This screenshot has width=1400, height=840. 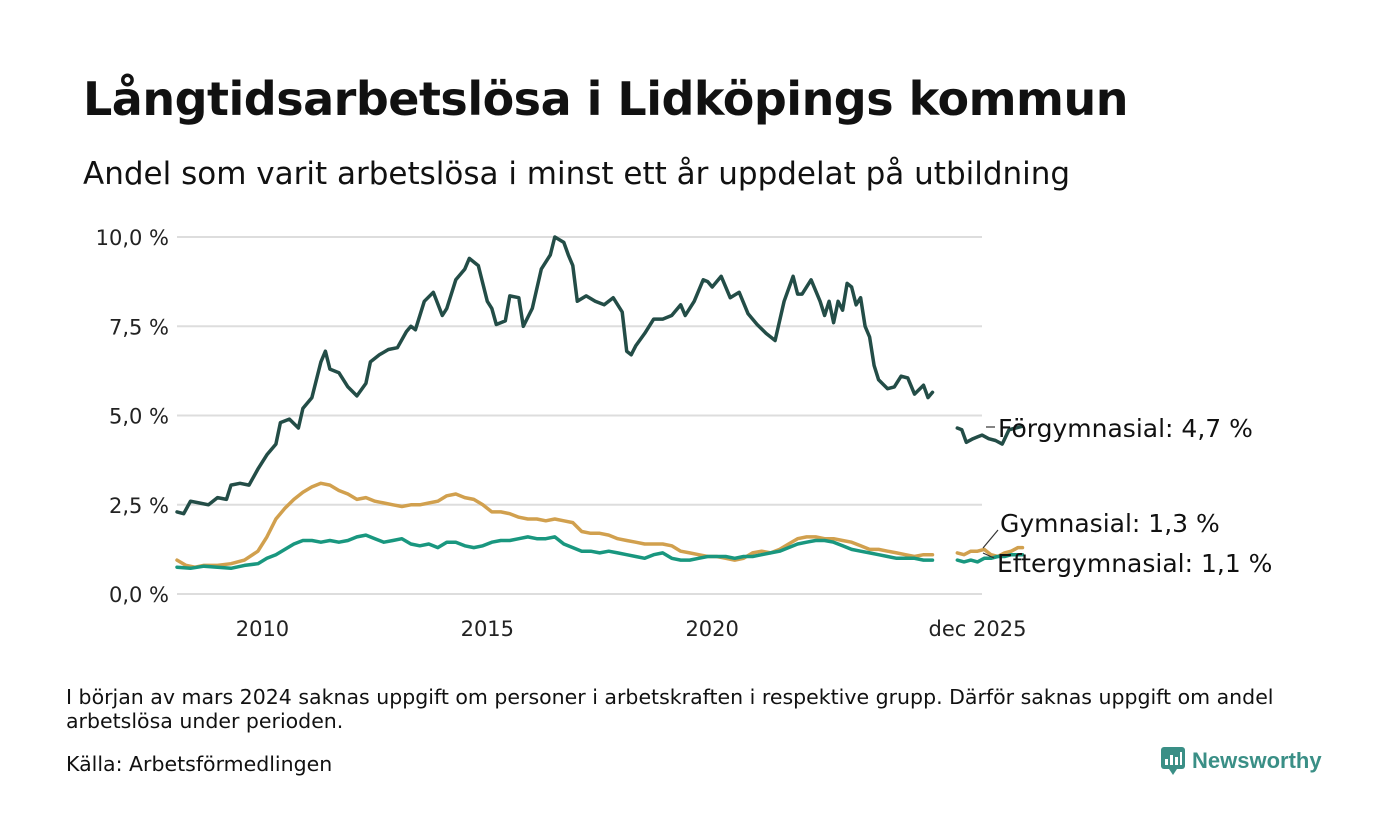 I want to click on x-tick-label-0: 2010, so click(x=262, y=629).